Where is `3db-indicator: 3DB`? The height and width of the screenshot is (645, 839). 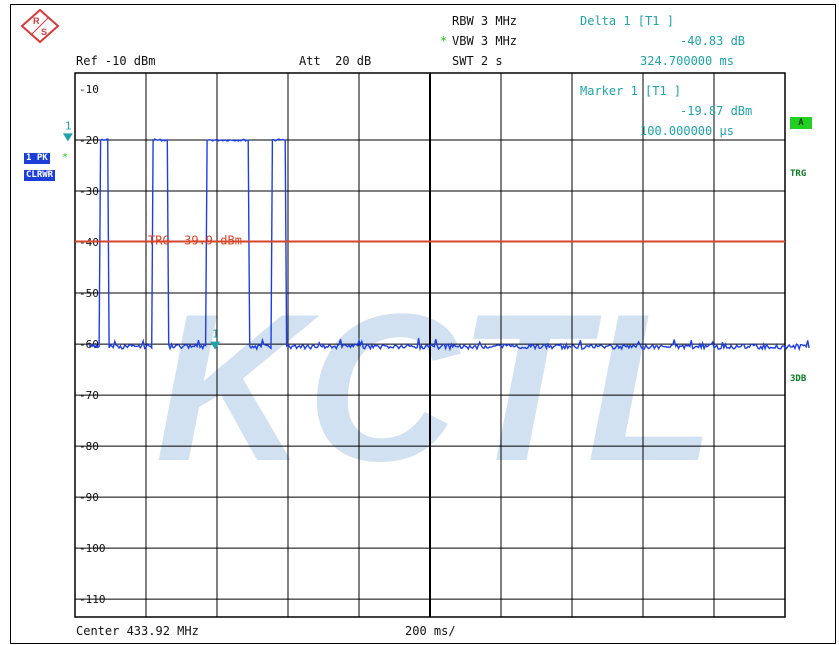 3db-indicator: 3DB is located at coordinates (798, 379).